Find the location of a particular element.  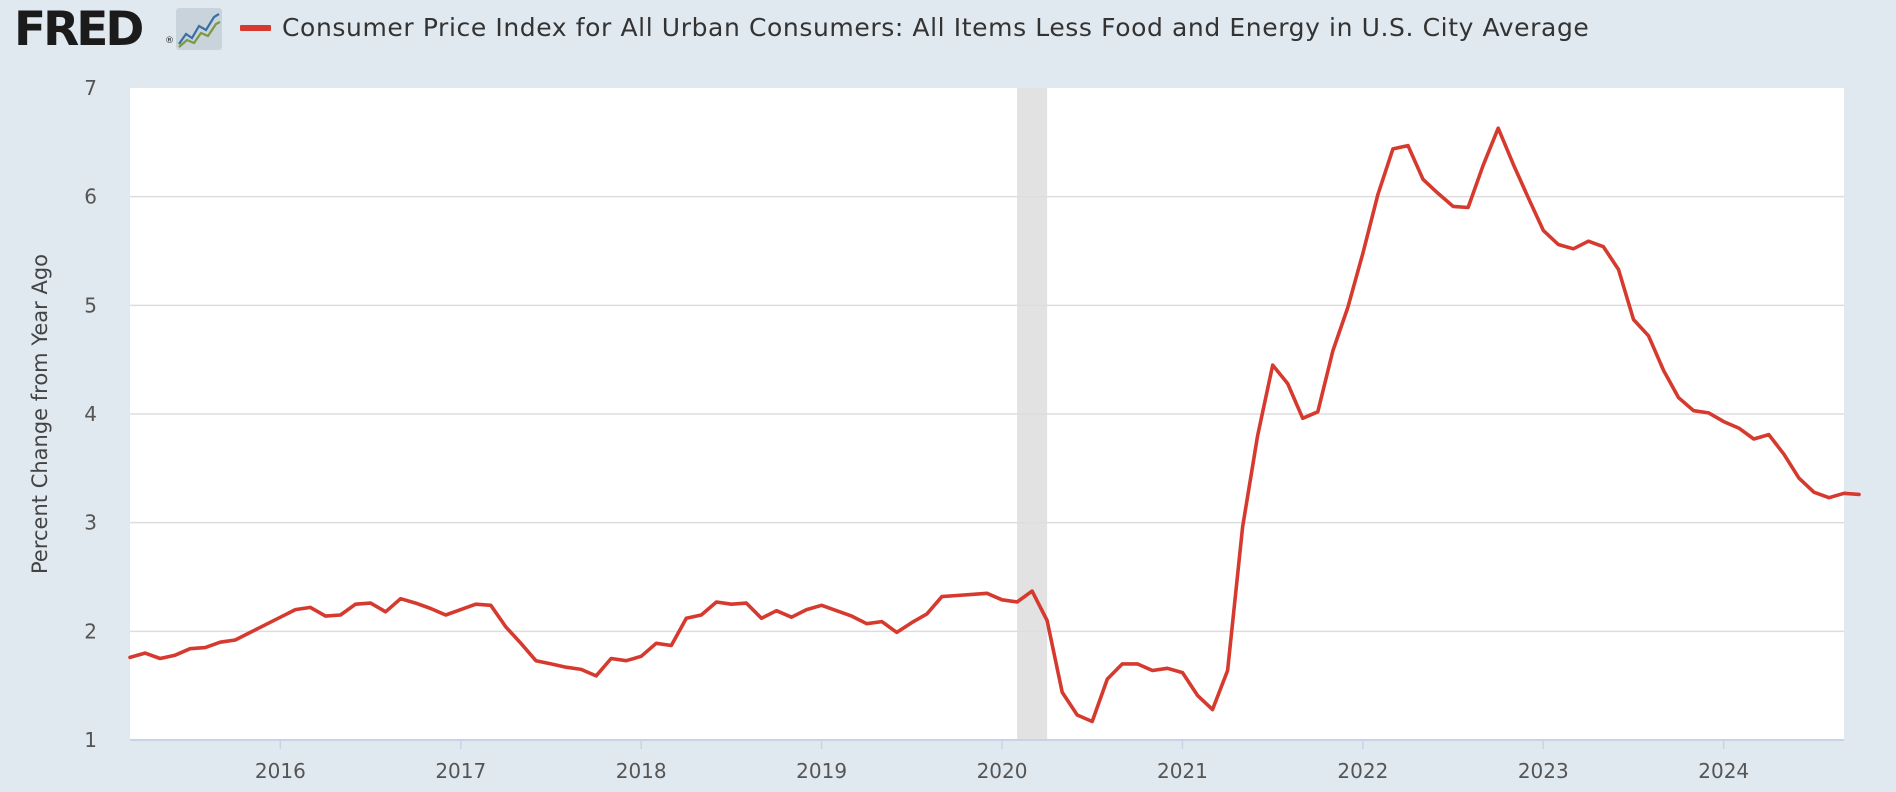

x-tick-label: 2022 is located at coordinates (1362, 771).